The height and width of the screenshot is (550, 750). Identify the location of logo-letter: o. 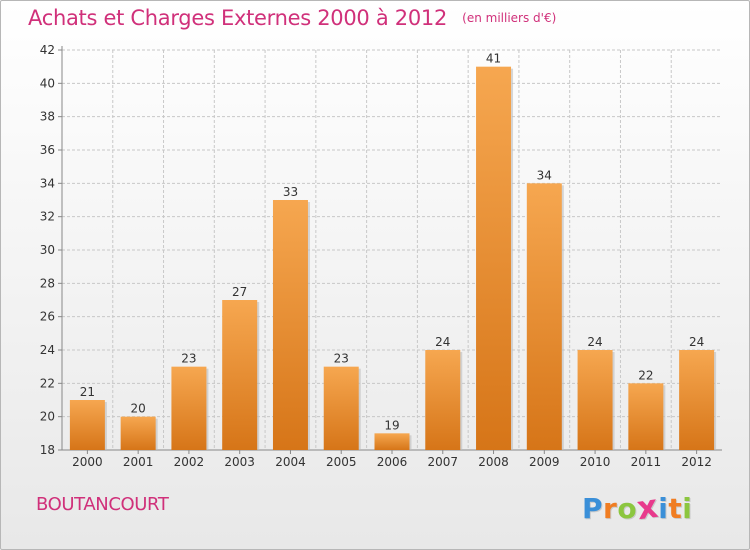
(627, 508).